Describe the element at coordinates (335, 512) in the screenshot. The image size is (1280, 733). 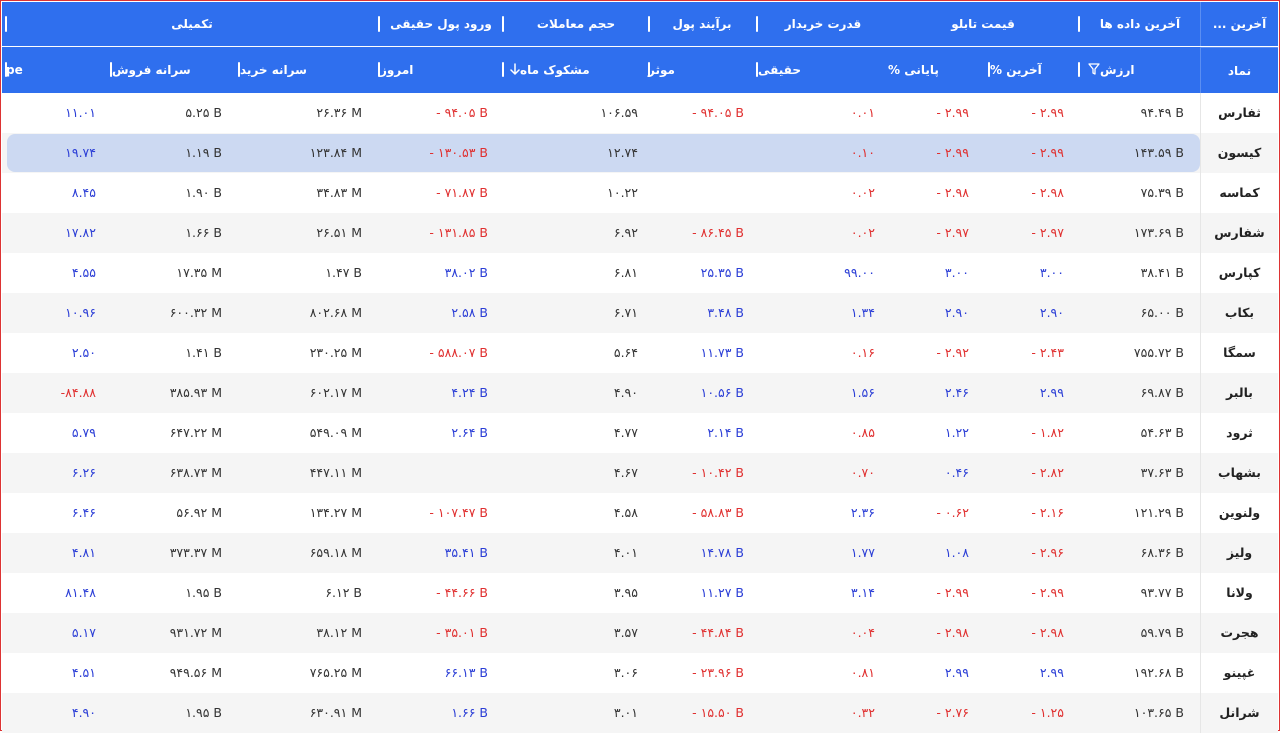
I see `buy-per-capita-cell: ۱۳۴.۲۷ M` at that location.